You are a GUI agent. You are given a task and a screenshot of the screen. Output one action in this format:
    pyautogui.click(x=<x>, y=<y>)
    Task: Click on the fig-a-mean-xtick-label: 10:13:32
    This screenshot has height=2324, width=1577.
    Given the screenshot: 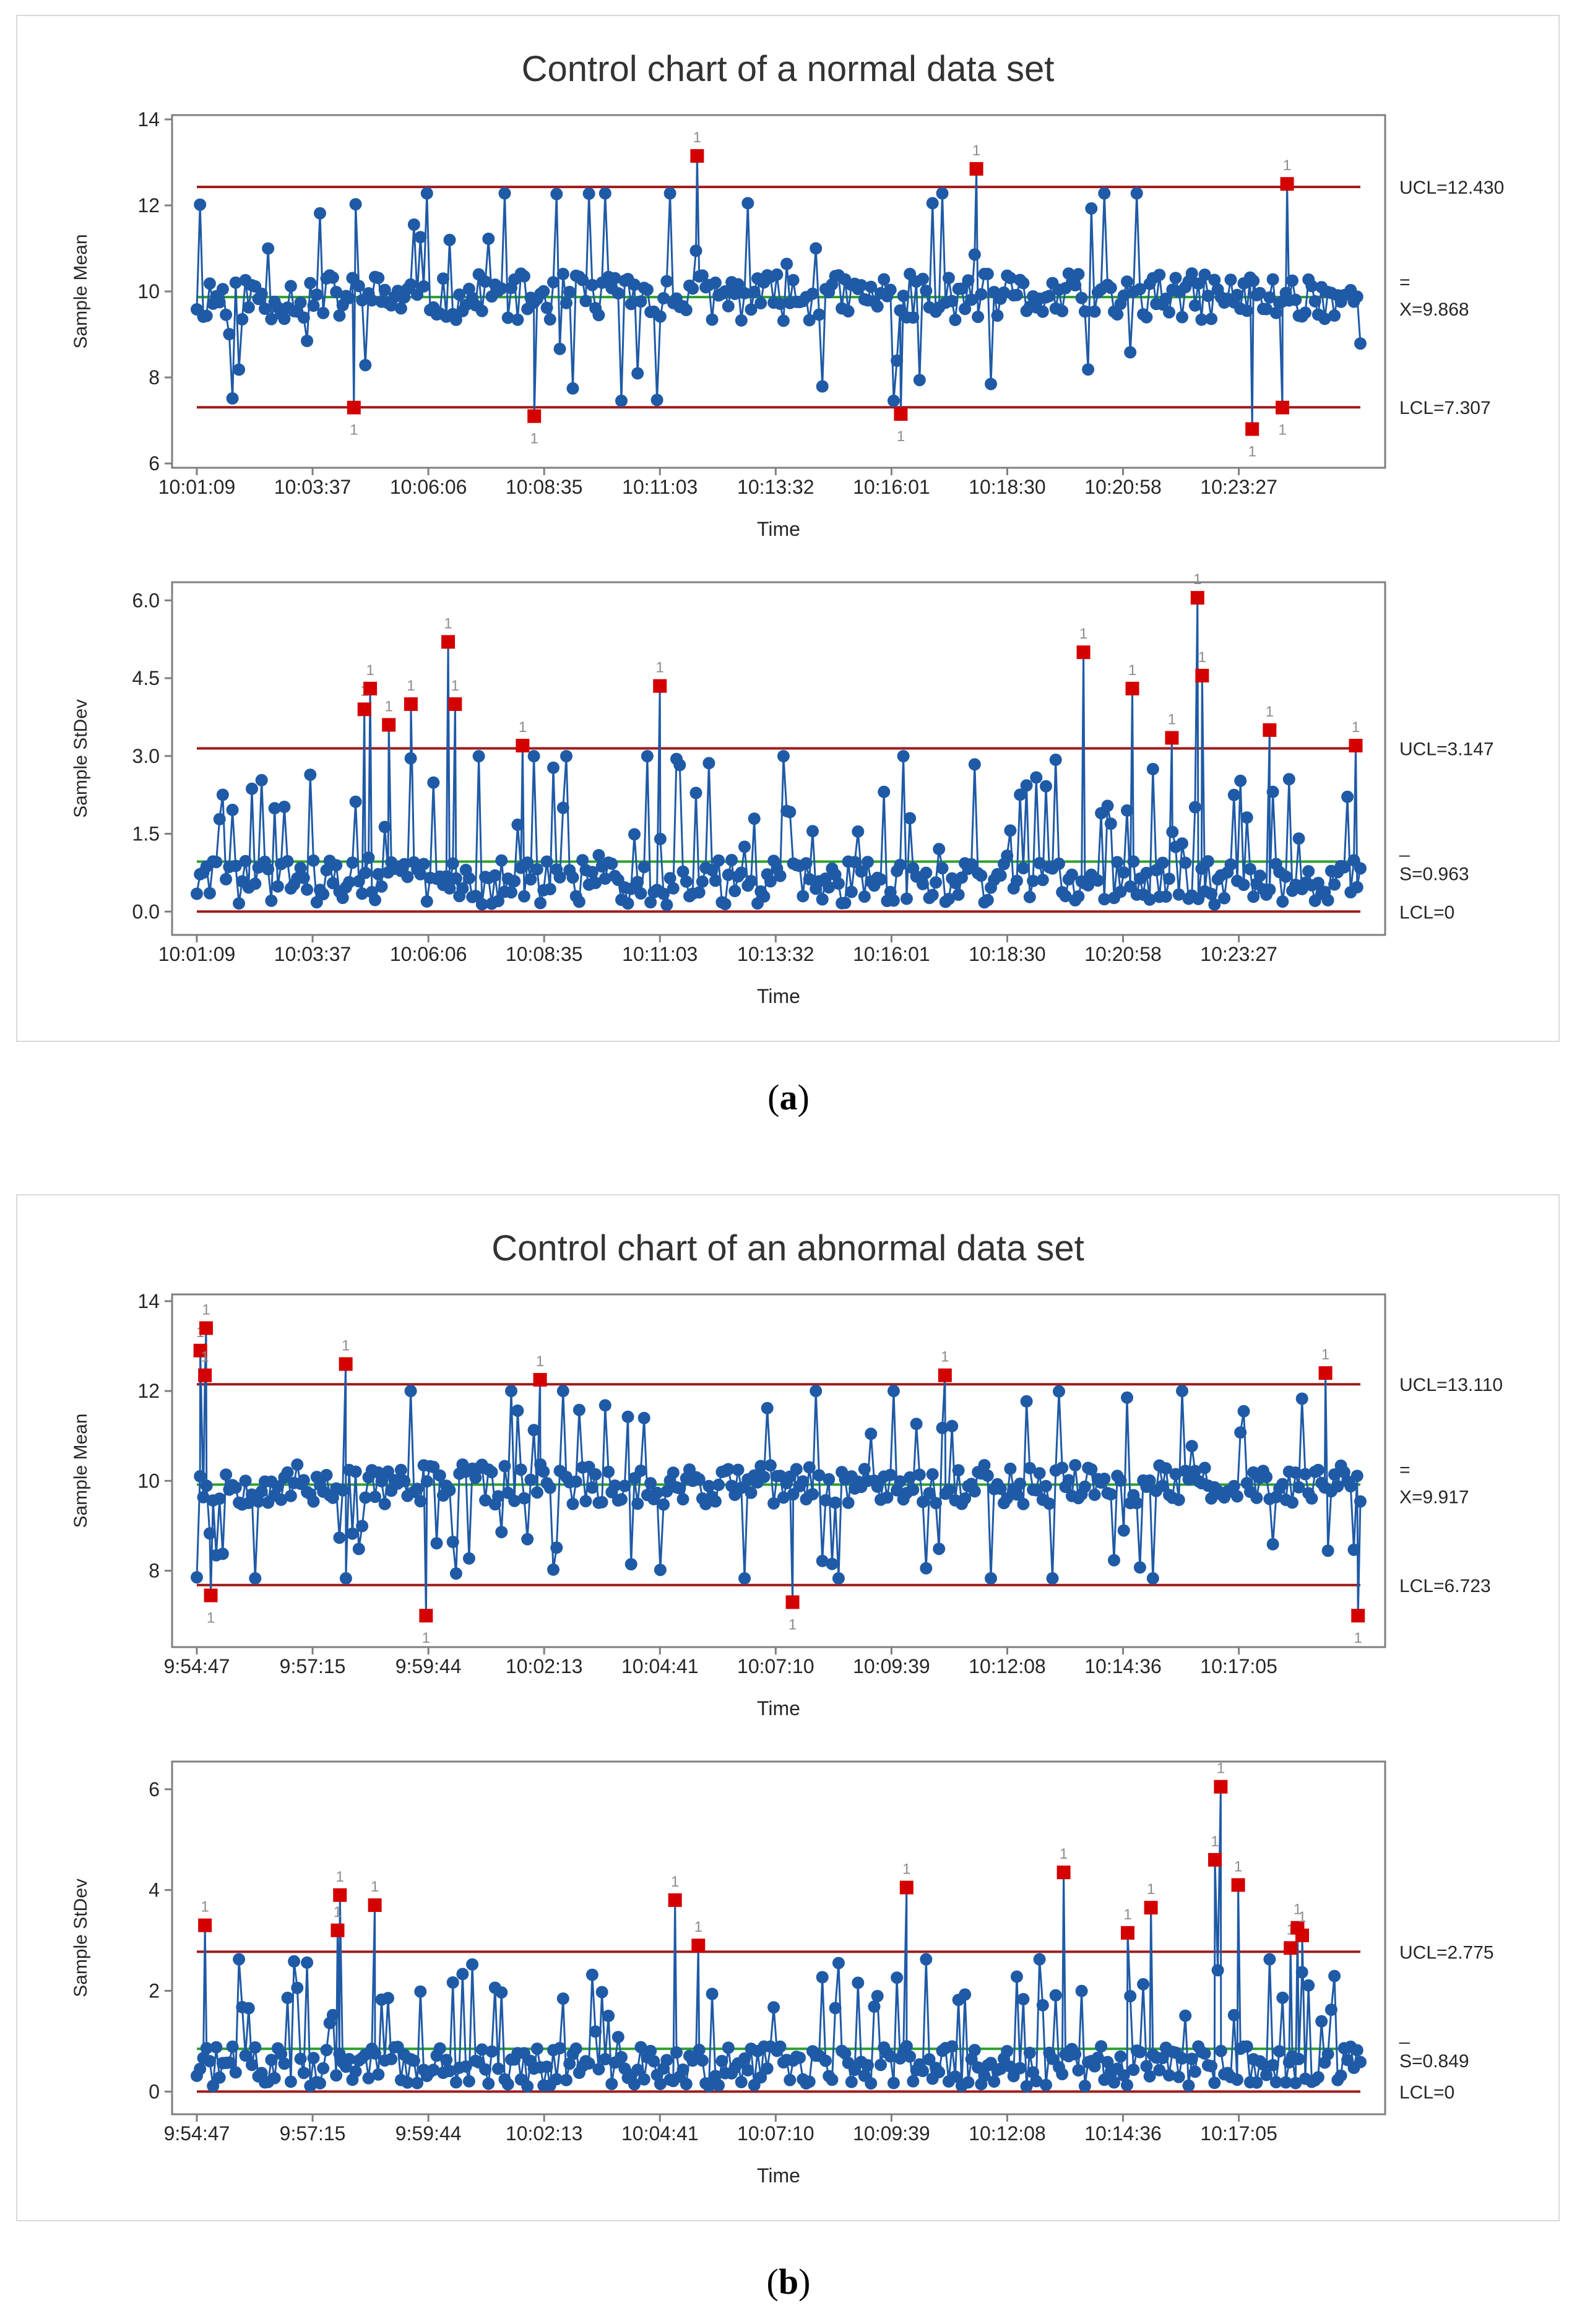 What is the action you would take?
    pyautogui.click(x=775, y=487)
    